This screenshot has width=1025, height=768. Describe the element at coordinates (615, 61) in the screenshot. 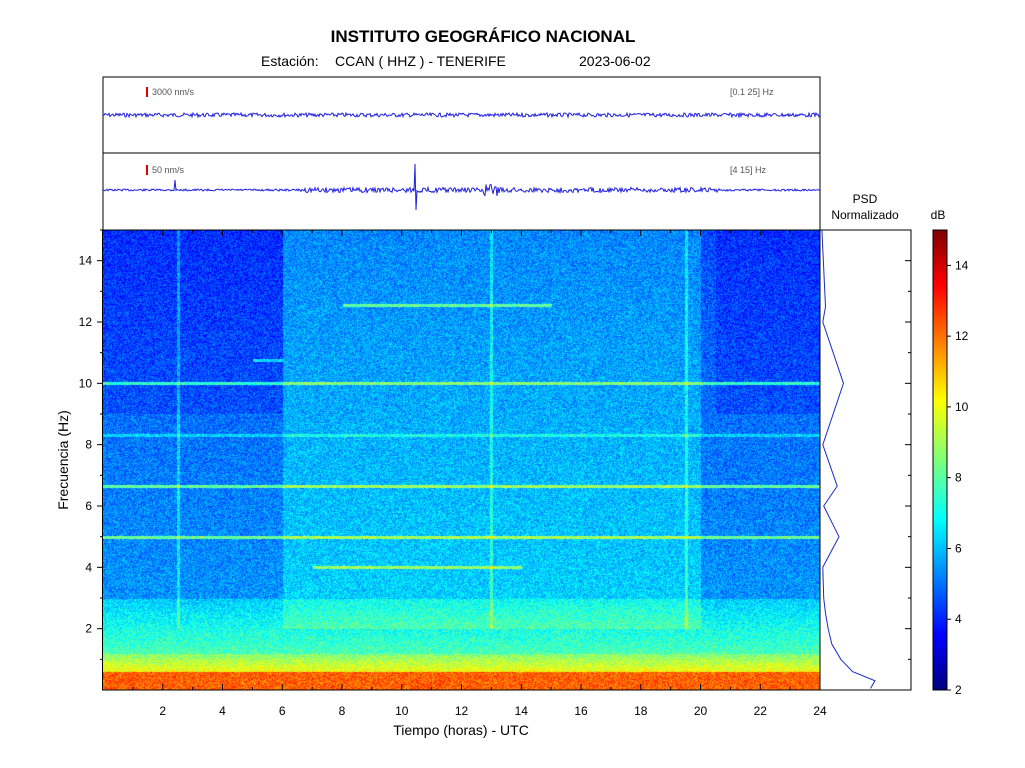

I see `date-label: 2023-06-02` at that location.